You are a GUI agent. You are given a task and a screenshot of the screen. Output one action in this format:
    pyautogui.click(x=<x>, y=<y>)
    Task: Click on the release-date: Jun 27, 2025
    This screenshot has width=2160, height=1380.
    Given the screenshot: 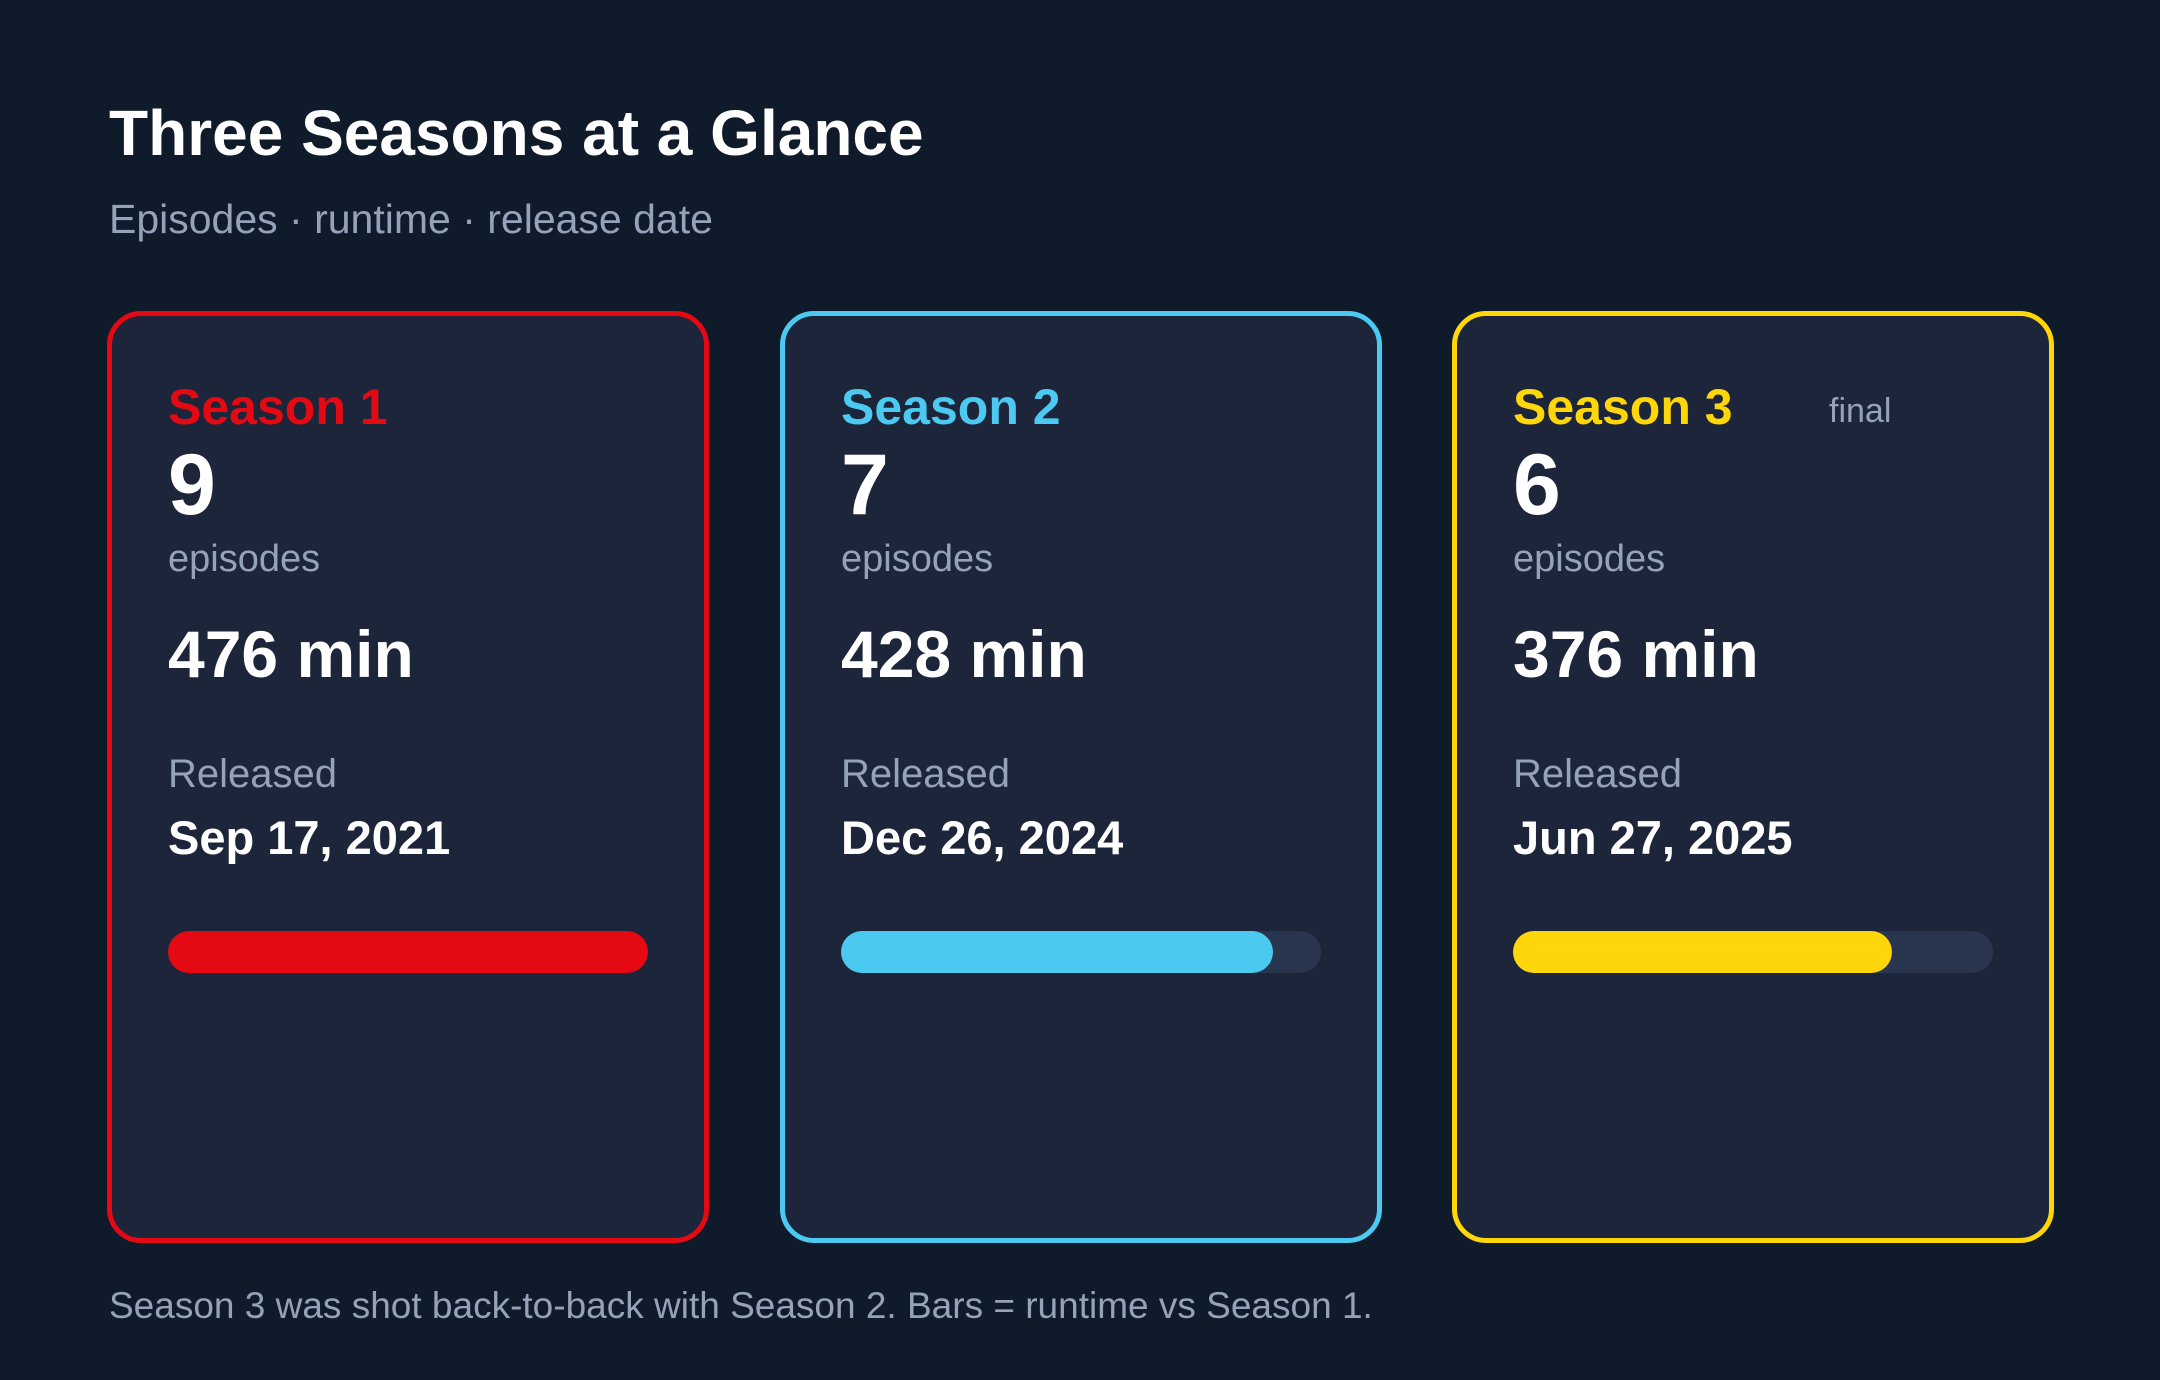 What is the action you would take?
    pyautogui.click(x=1653, y=837)
    